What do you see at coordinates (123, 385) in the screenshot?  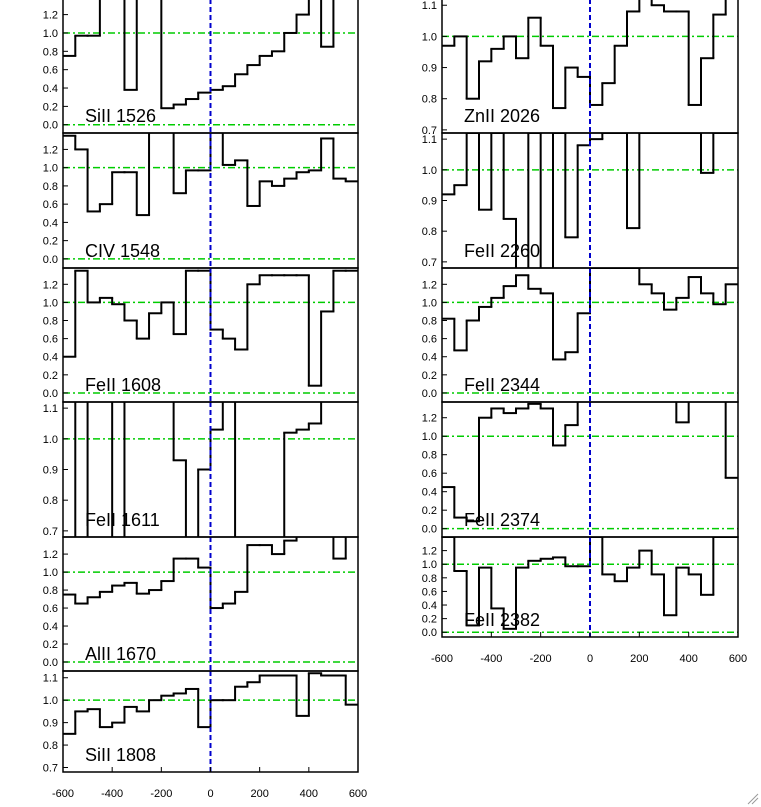 I see `line-label: FeII 1608` at bounding box center [123, 385].